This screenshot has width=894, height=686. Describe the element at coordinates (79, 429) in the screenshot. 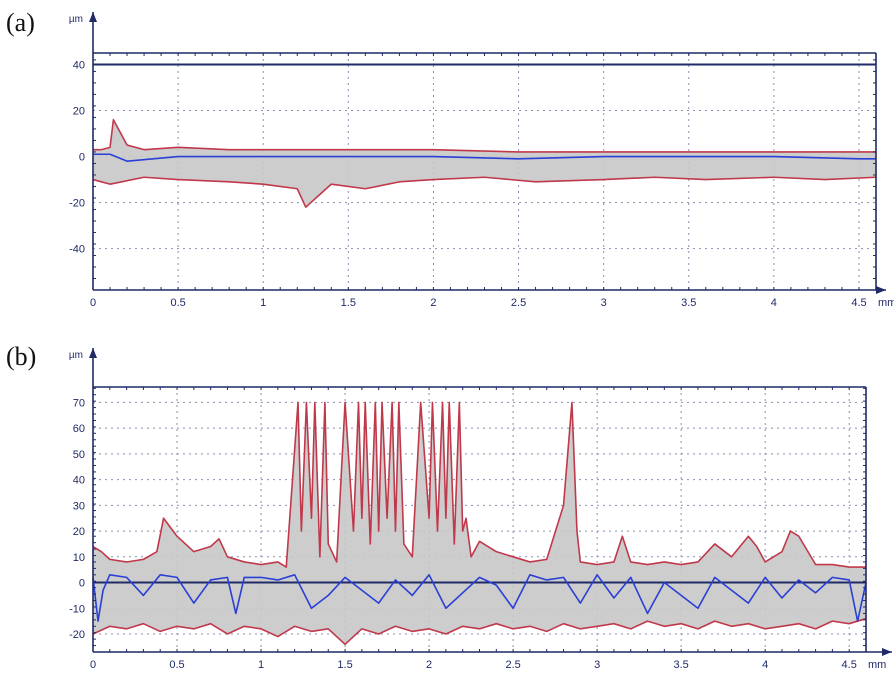

I see `y-tick-label: 60` at that location.